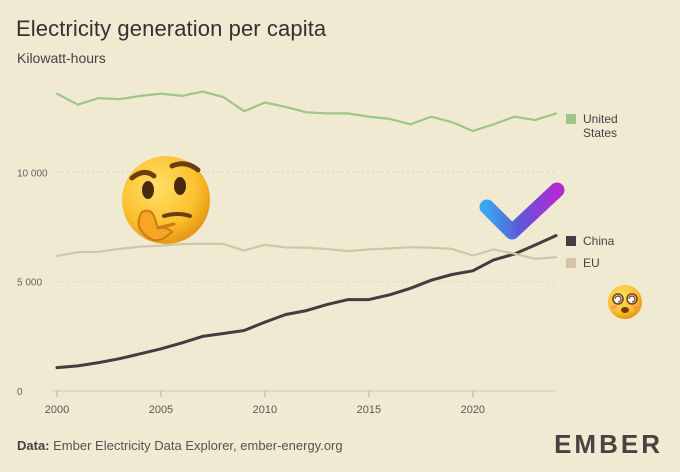 The image size is (680, 472). I want to click on y-tick-label: 5 000, so click(29, 283).